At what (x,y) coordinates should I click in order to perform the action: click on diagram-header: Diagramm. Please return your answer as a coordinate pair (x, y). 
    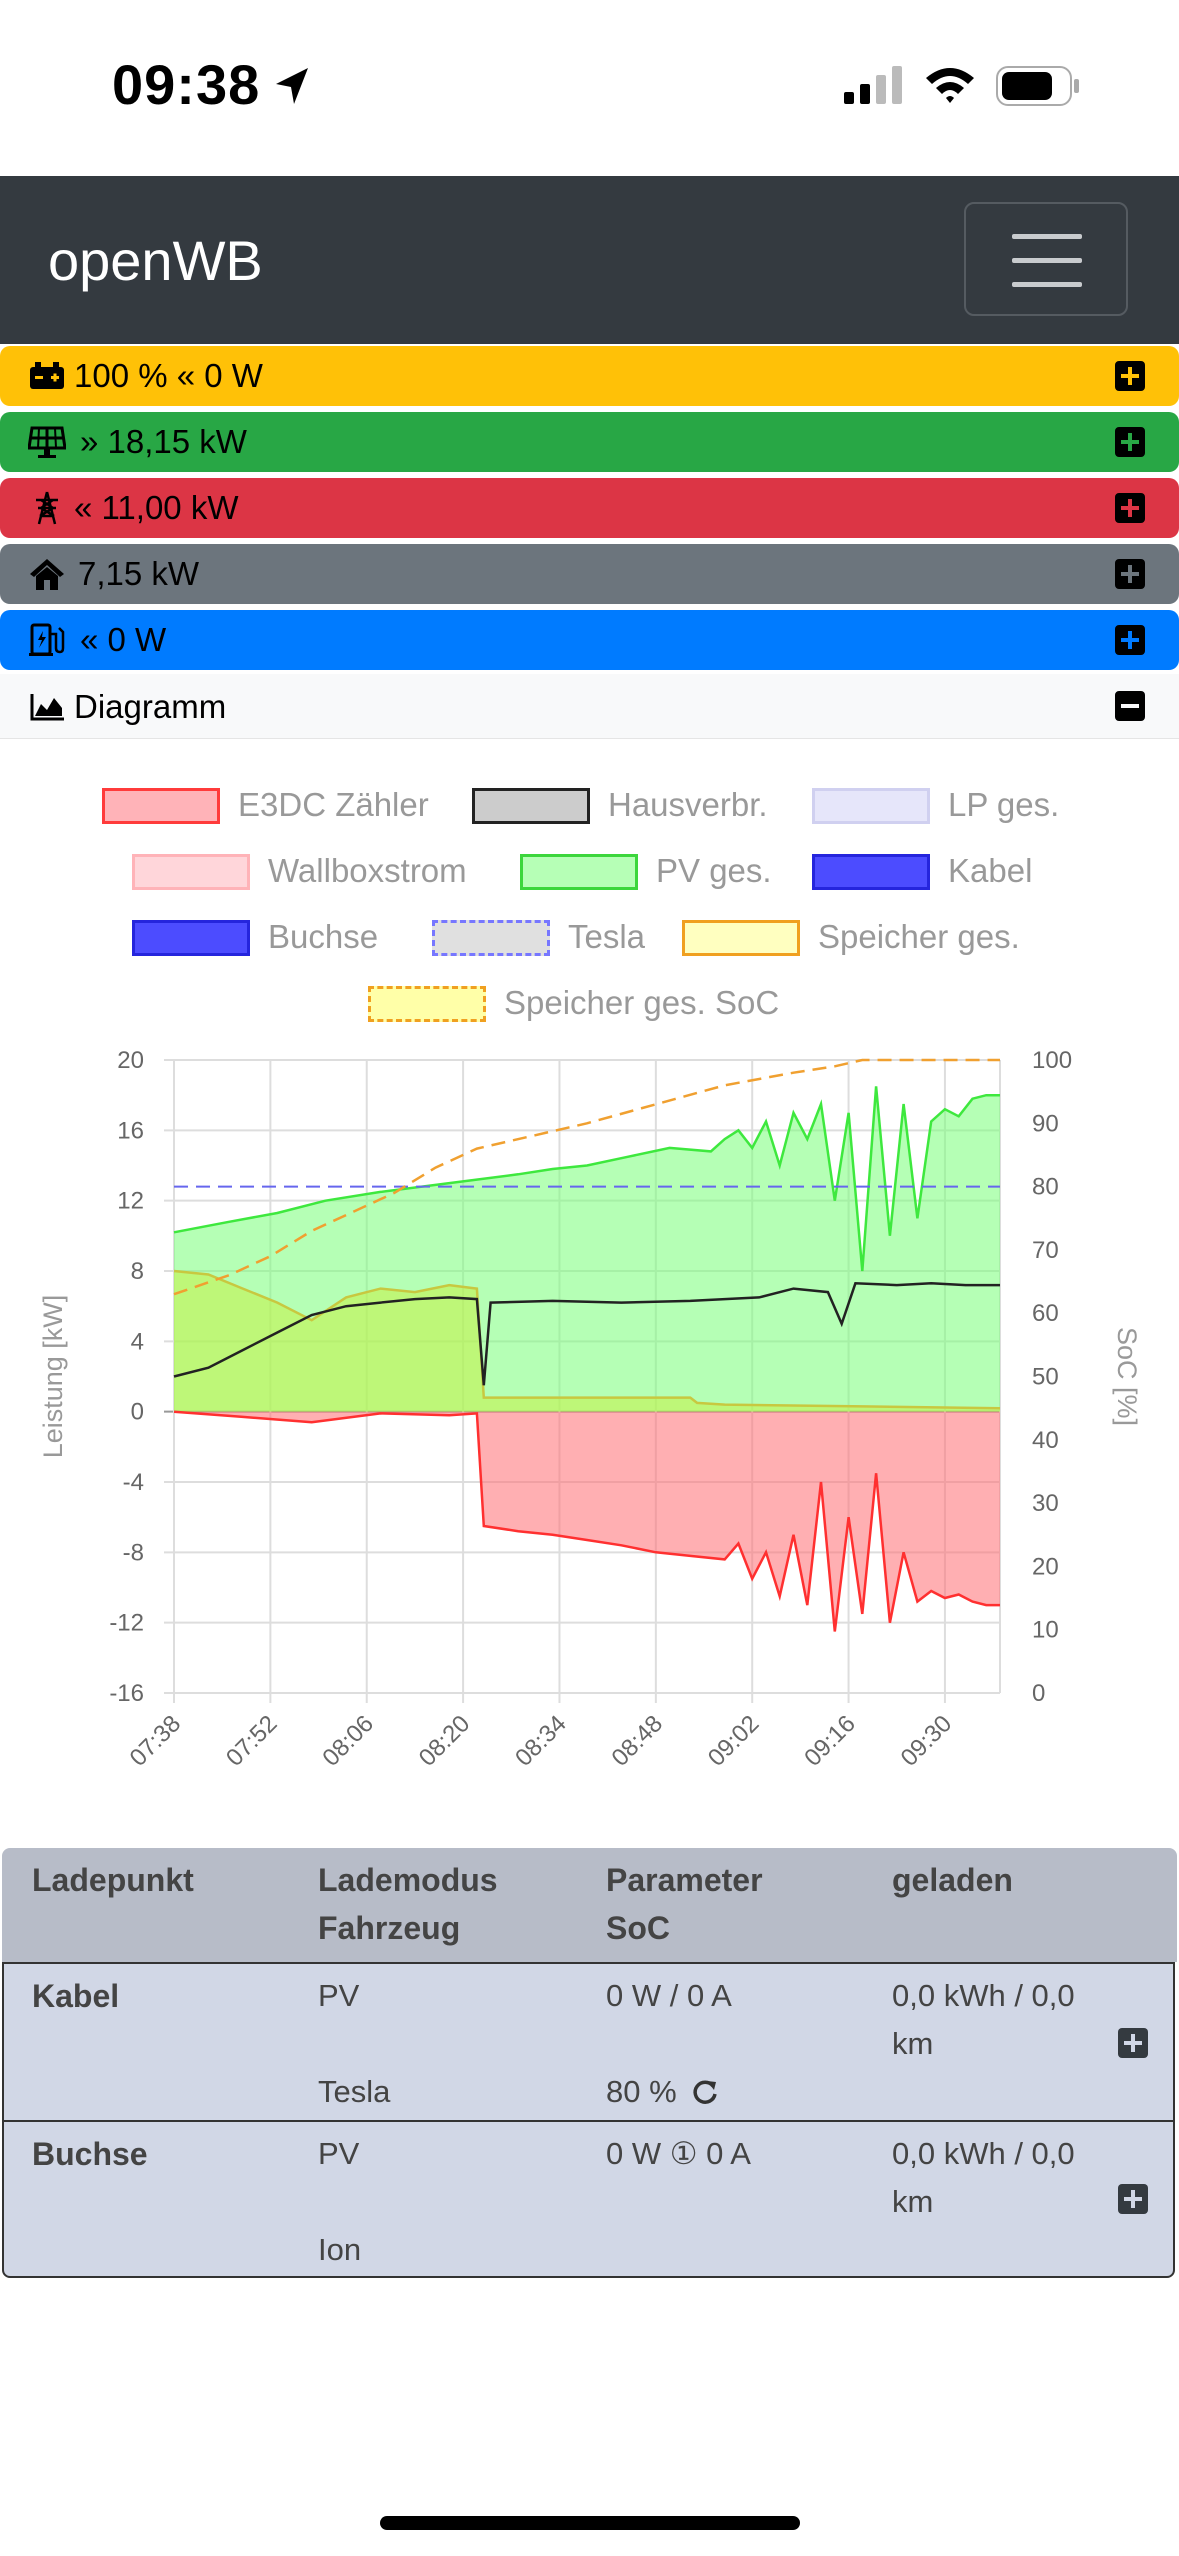
    Looking at the image, I should click on (589, 706).